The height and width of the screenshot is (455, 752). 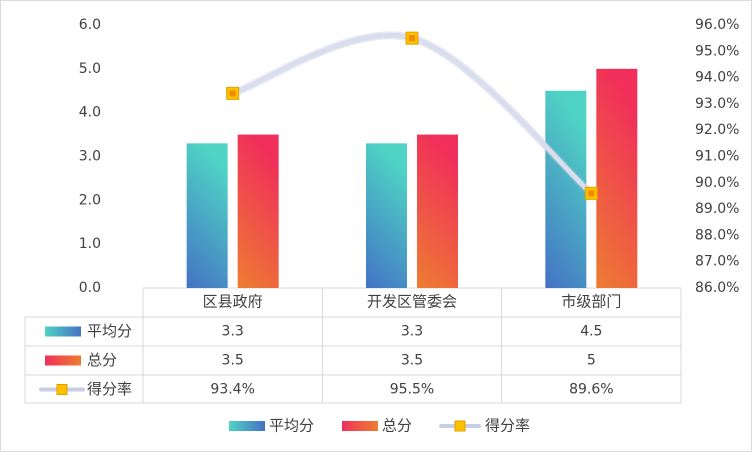 What do you see at coordinates (717, 78) in the screenshot?
I see `right-axis-tick-label: 94.0%` at bounding box center [717, 78].